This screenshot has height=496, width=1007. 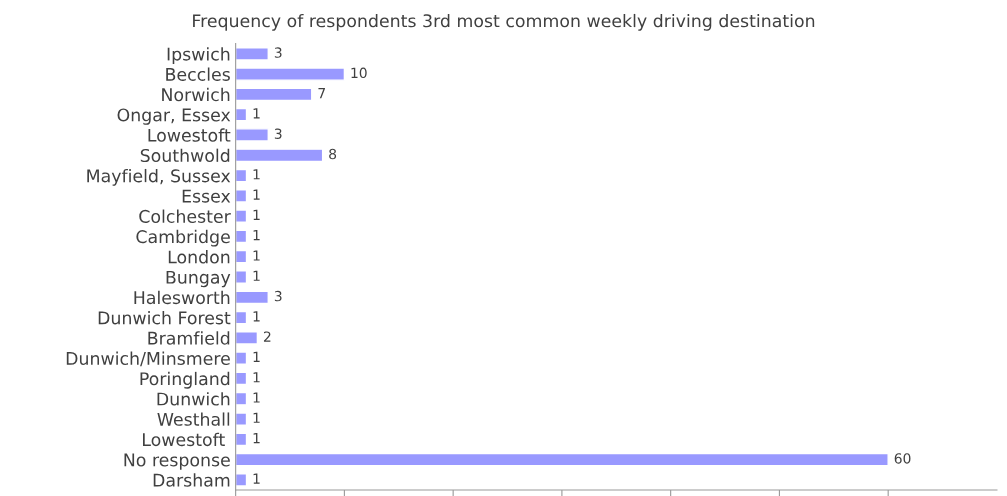 I want to click on y-tick-label: Cambridge, so click(x=183, y=238).